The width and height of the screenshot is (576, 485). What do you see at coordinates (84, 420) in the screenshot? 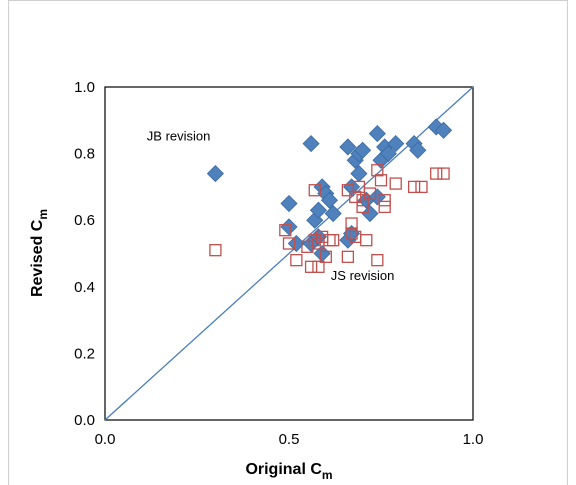
I see `y-tick-label: 0.0` at bounding box center [84, 420].